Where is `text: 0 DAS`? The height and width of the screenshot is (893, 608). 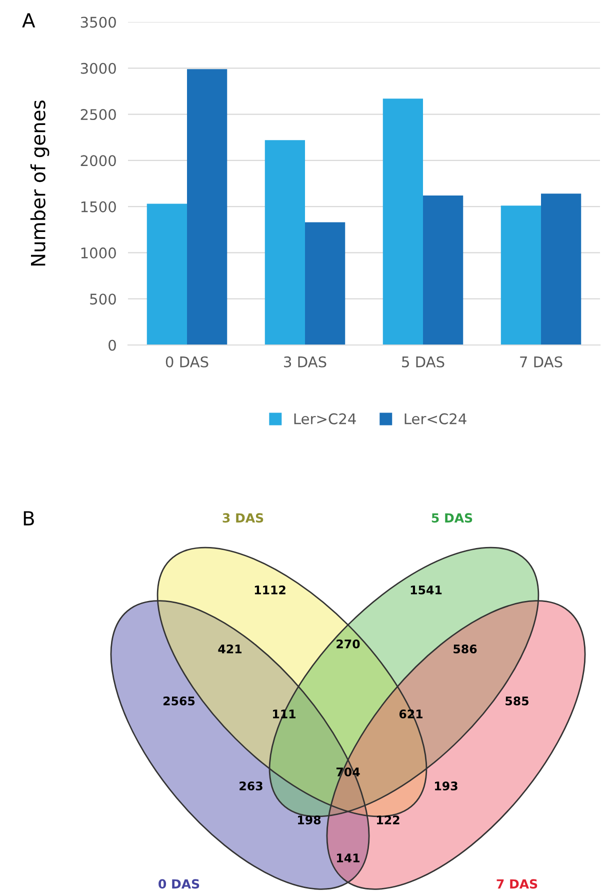
text: 0 DAS is located at coordinates (179, 884).